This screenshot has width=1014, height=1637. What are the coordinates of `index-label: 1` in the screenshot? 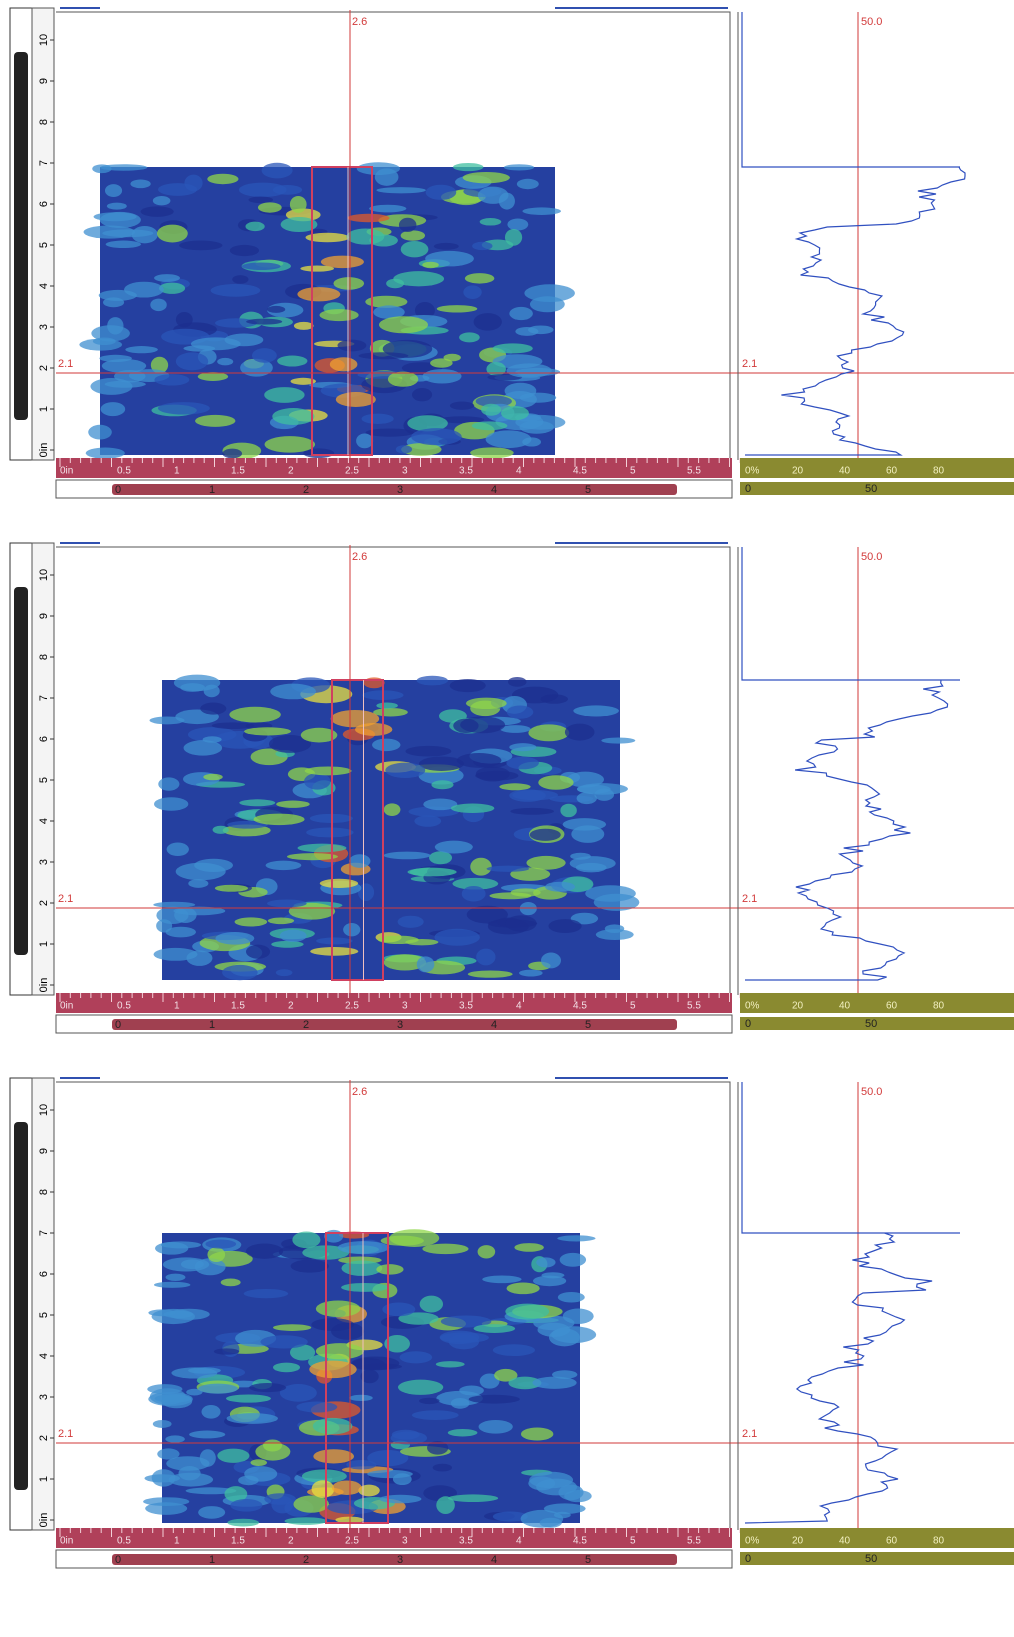 It's located at (212, 1560).